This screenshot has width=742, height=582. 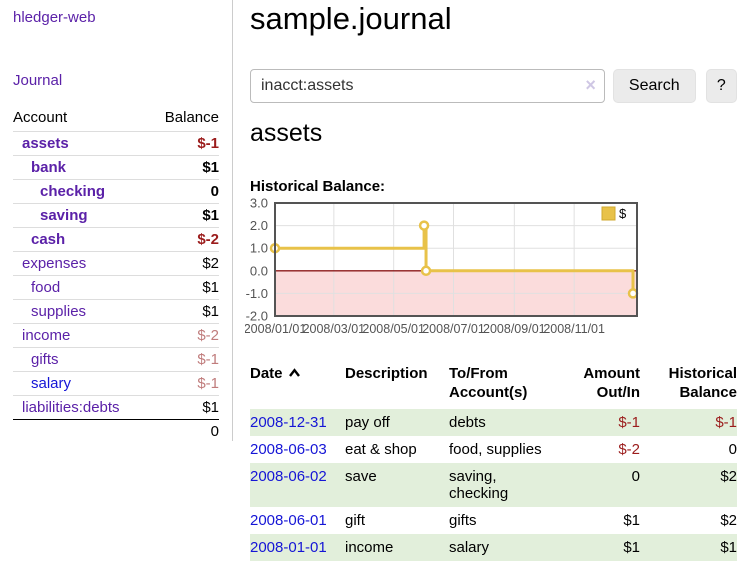 I want to click on account-row: food $1, so click(x=116, y=287).